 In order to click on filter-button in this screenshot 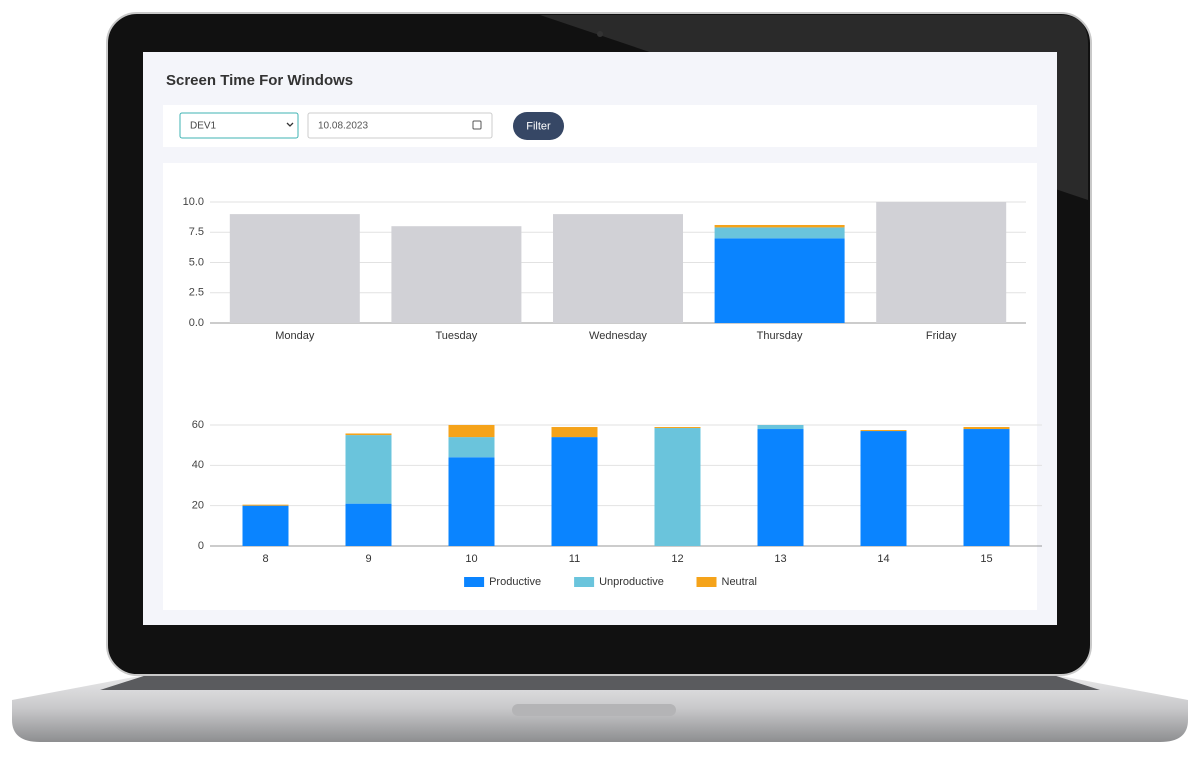, I will do `click(538, 126)`.